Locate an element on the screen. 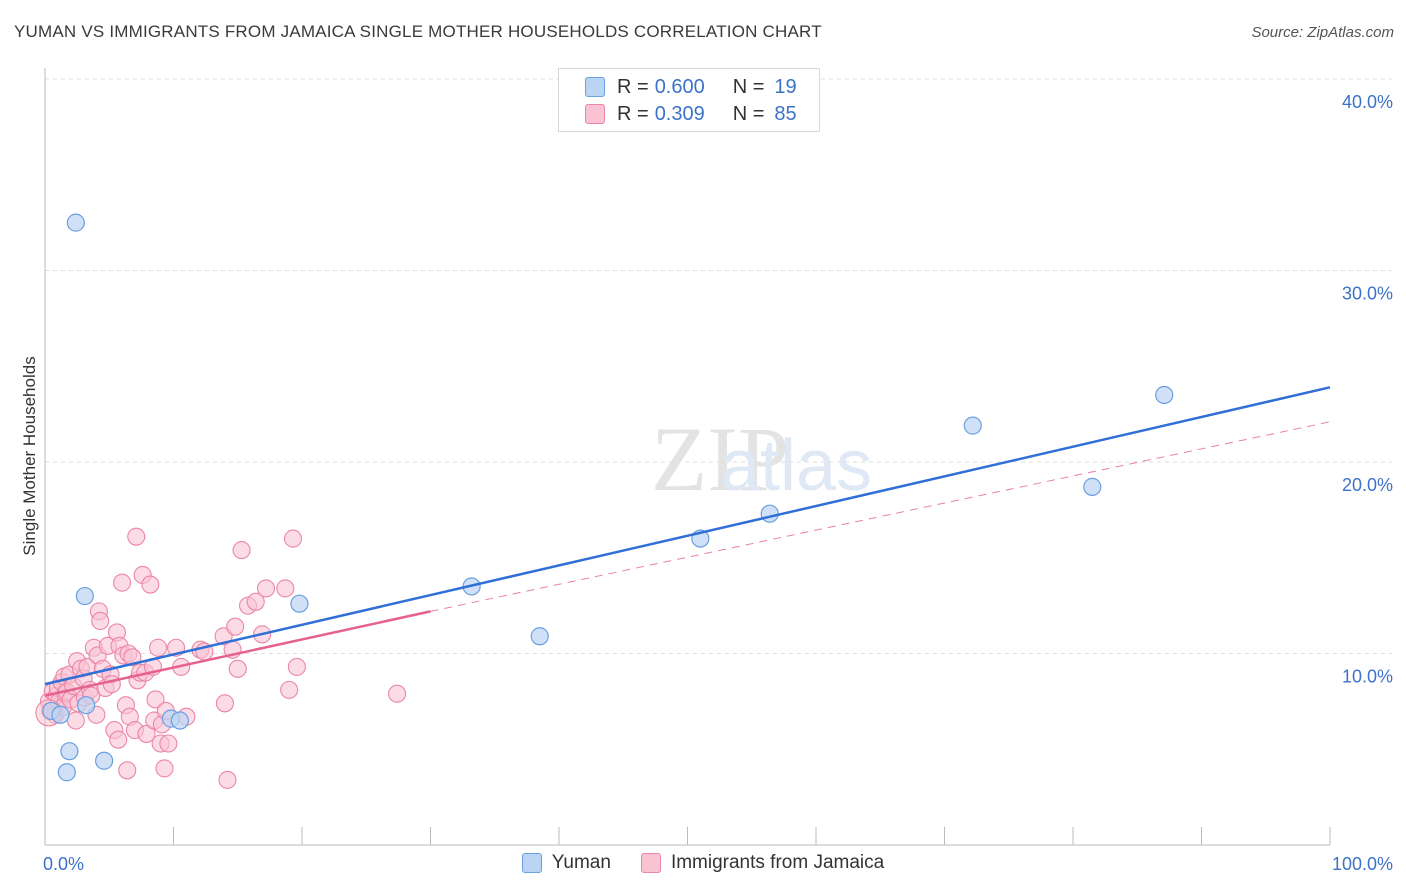 The width and height of the screenshot is (1406, 892). bottom-legend-yuman: Yuman is located at coordinates (566, 863).